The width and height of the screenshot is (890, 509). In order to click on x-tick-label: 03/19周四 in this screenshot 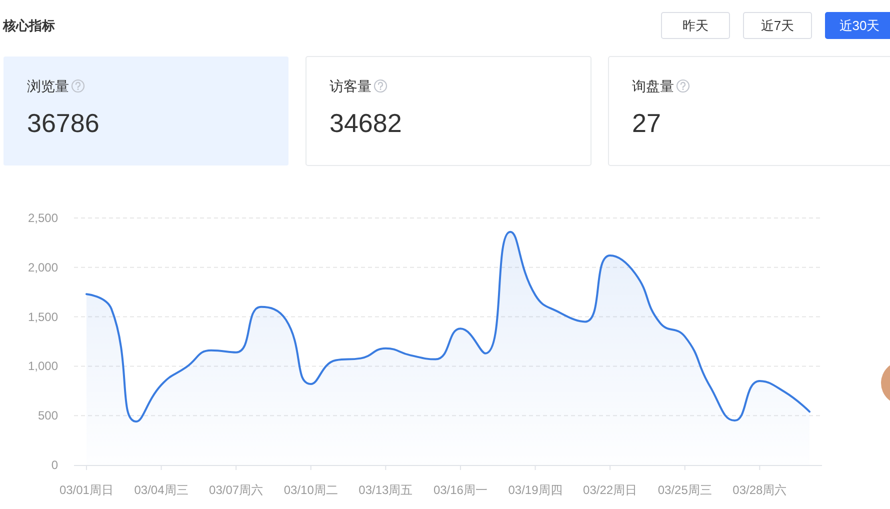, I will do `click(535, 490)`.